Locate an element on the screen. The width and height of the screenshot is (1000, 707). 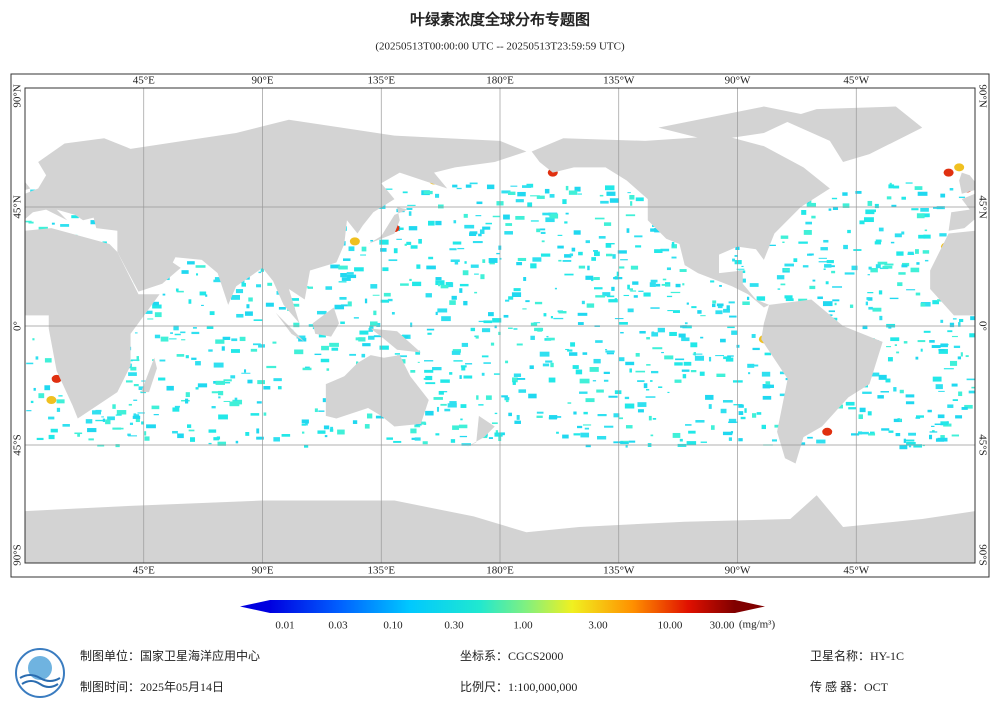
high-chlorophyll is located at coordinates (959, 167).